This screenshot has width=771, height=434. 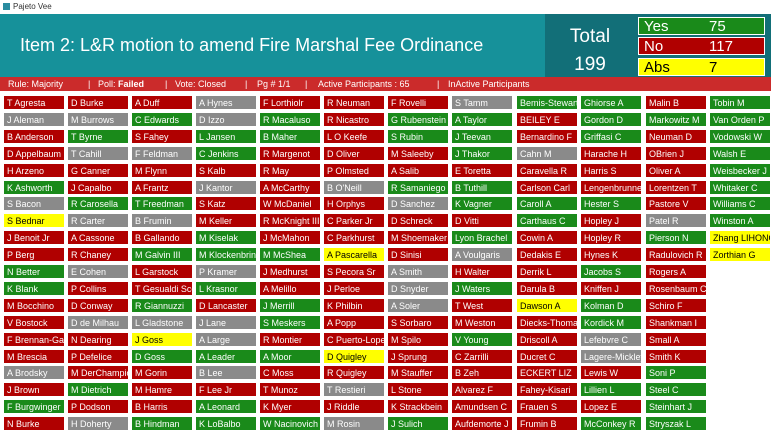 What do you see at coordinates (162, 407) in the screenshot?
I see `participant-cell: B Harris` at bounding box center [162, 407].